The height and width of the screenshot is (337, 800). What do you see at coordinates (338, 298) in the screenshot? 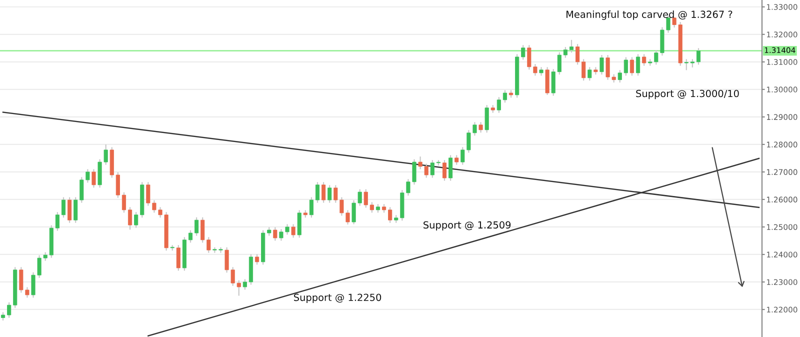
I see `annotation: Support @ 1.2250` at bounding box center [338, 298].